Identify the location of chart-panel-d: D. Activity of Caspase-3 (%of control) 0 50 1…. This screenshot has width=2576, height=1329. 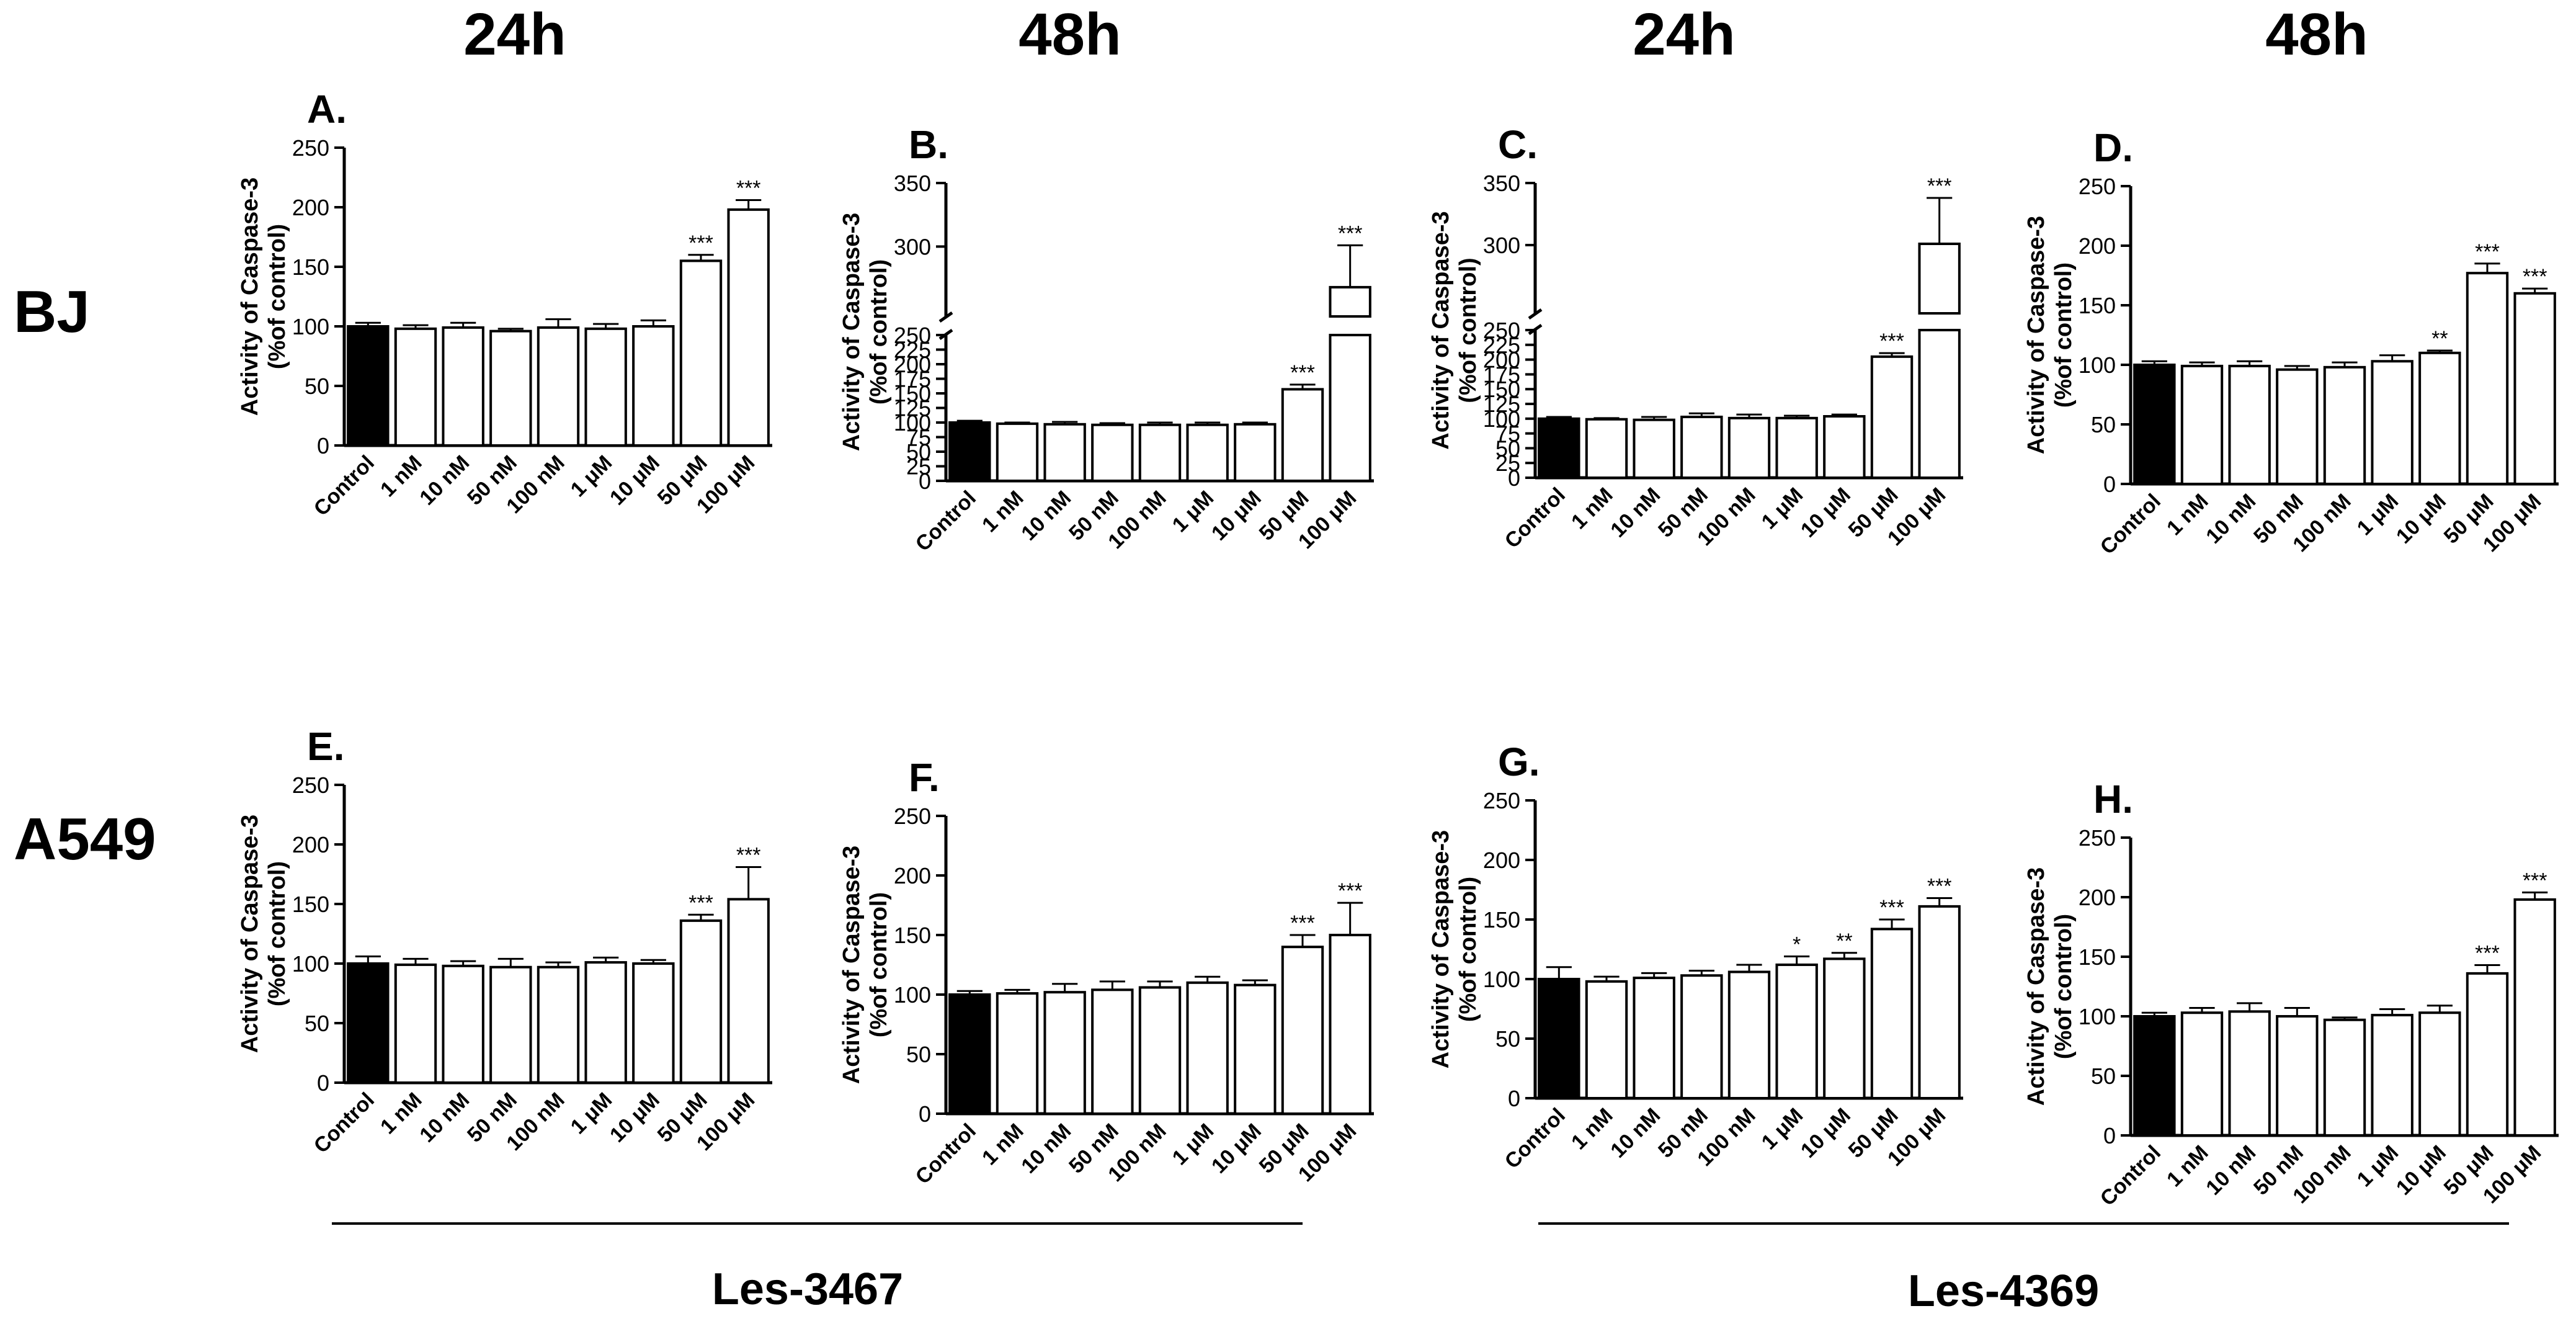
(2291, 342).